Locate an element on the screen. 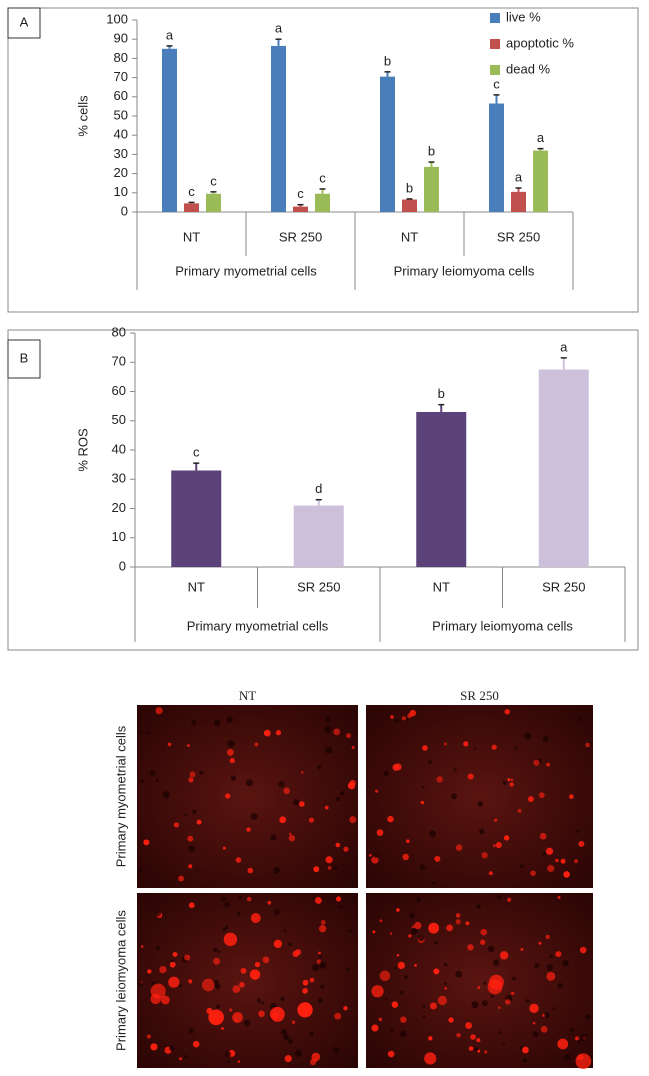 The height and width of the screenshot is (1076, 649). panel-label-box is located at coordinates (24, 23).